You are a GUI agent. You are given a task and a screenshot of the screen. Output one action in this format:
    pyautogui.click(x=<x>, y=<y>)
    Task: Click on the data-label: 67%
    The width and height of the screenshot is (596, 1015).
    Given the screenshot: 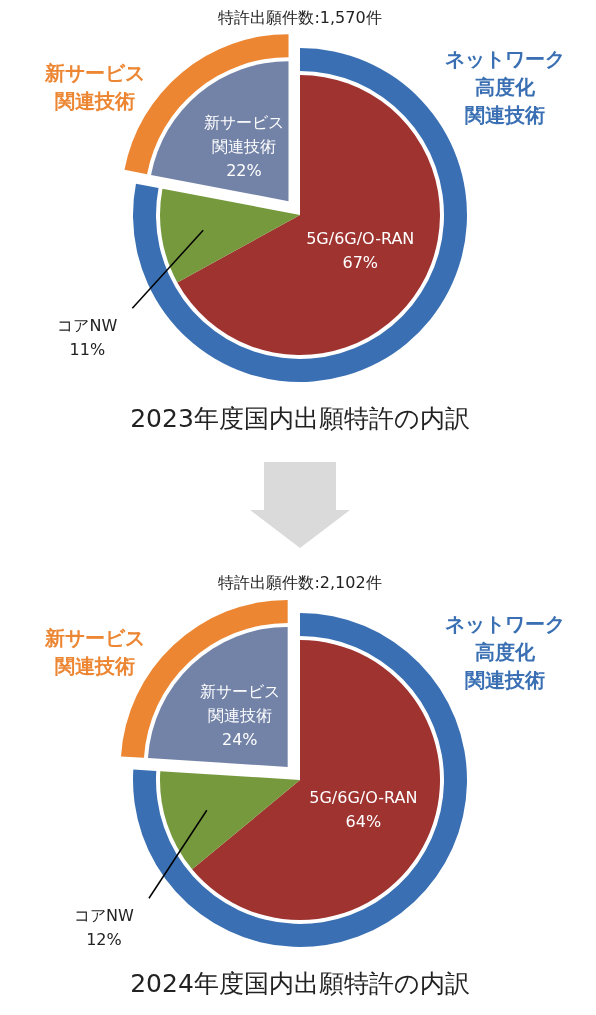 What is the action you would take?
    pyautogui.click(x=360, y=262)
    